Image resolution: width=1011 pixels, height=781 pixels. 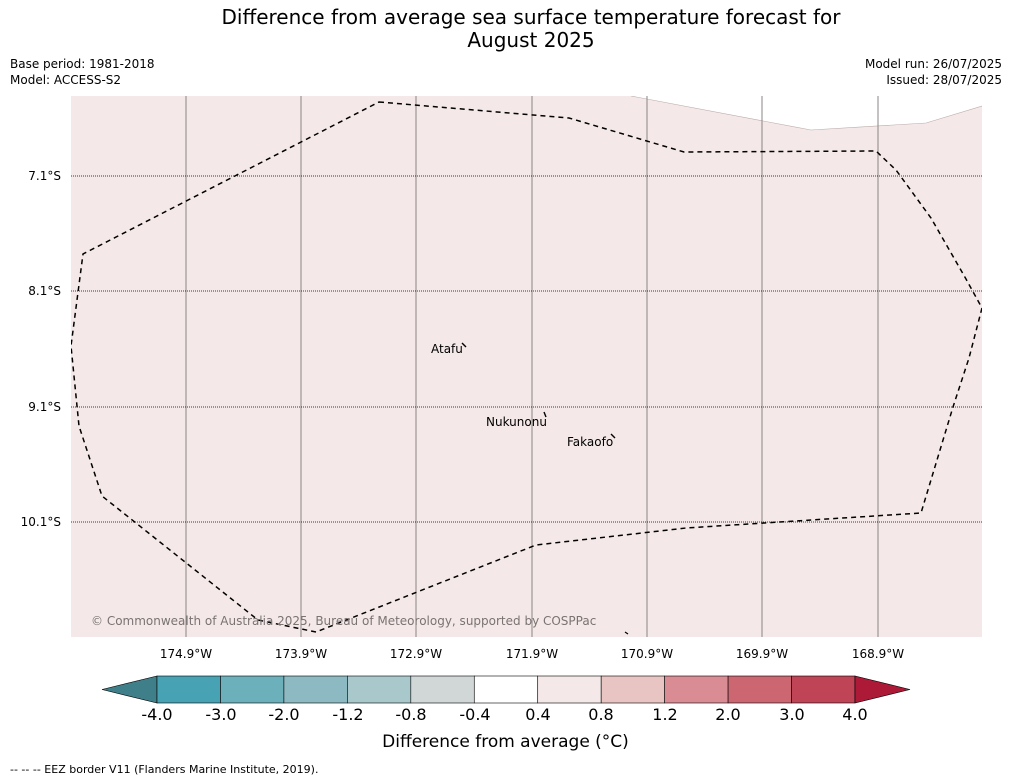 What do you see at coordinates (475, 714) in the screenshot?
I see `colorbar-tick: -0.4` at bounding box center [475, 714].